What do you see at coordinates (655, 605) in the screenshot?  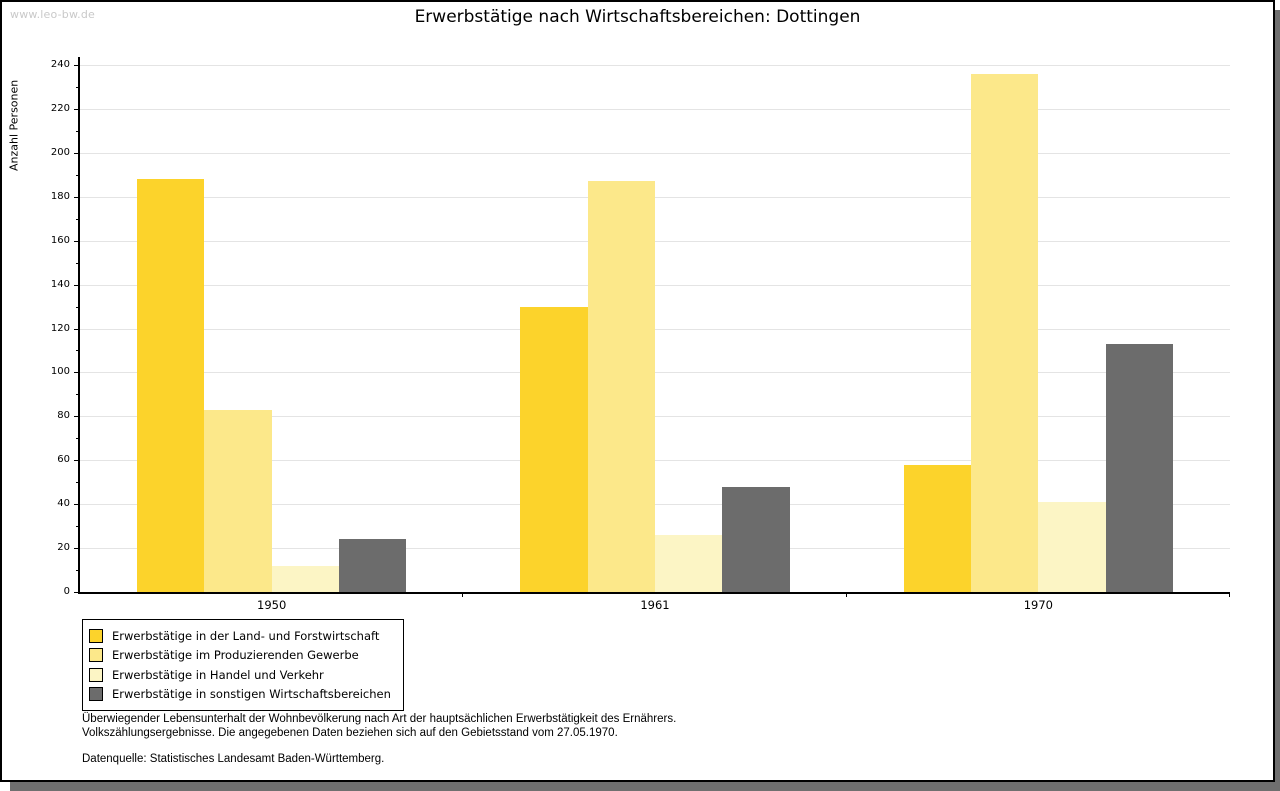 I see `x-tick-label: 1961` at bounding box center [655, 605].